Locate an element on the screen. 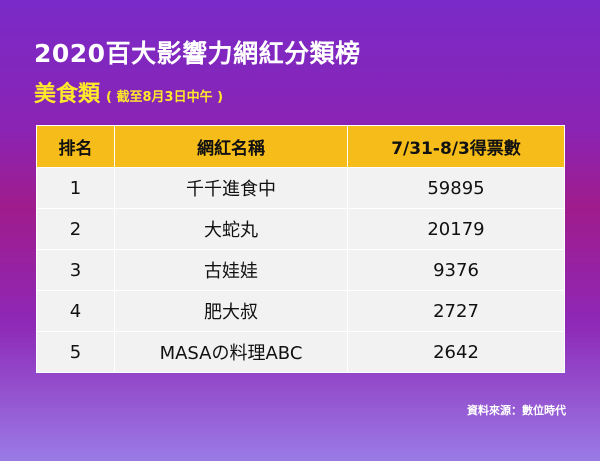 Image resolution: width=600 pixels, height=461 pixels. column-header-rank: 排名 is located at coordinates (75, 146).